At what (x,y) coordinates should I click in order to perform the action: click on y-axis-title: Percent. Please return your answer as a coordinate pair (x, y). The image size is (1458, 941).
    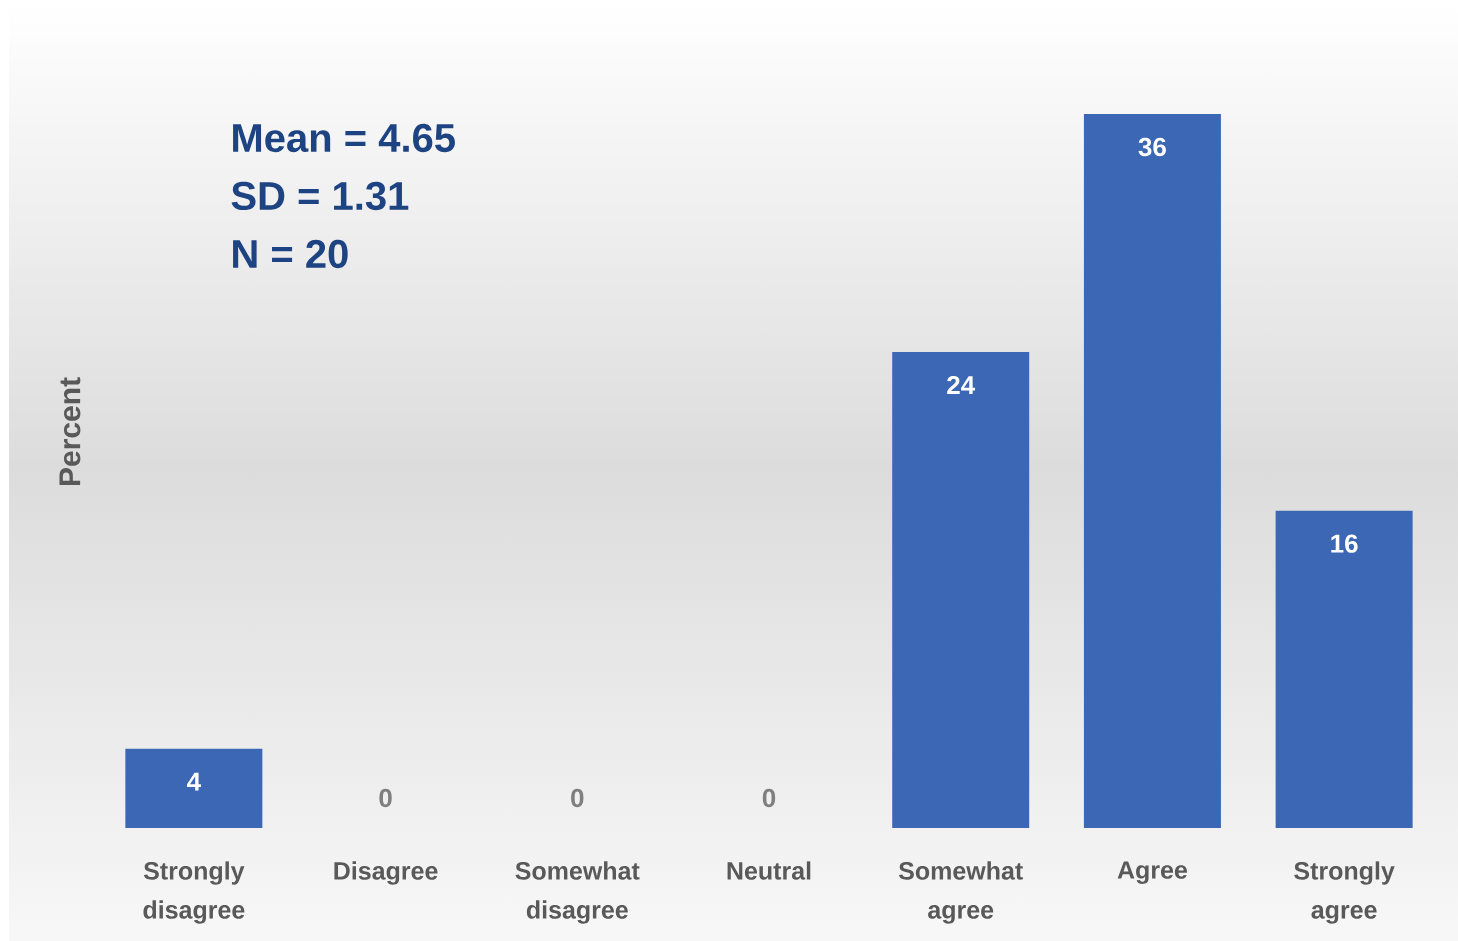
    Looking at the image, I should click on (70, 431).